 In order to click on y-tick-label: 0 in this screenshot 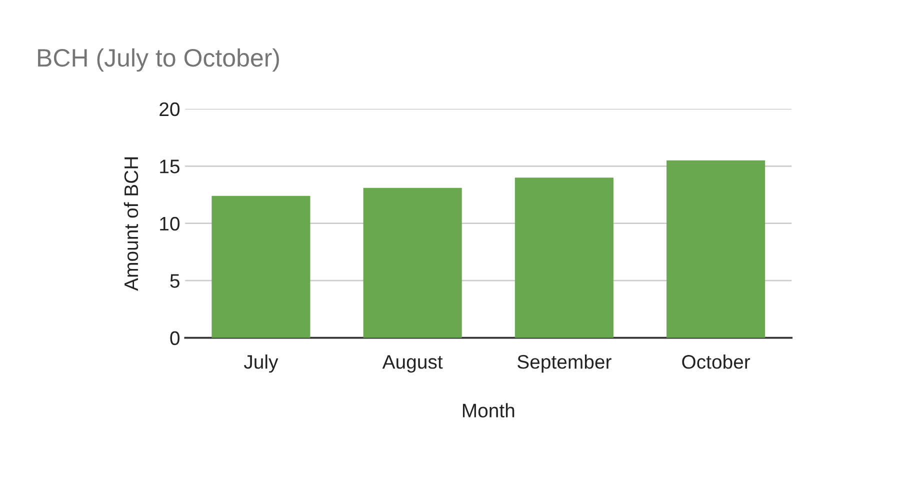, I will do `click(175, 338)`.